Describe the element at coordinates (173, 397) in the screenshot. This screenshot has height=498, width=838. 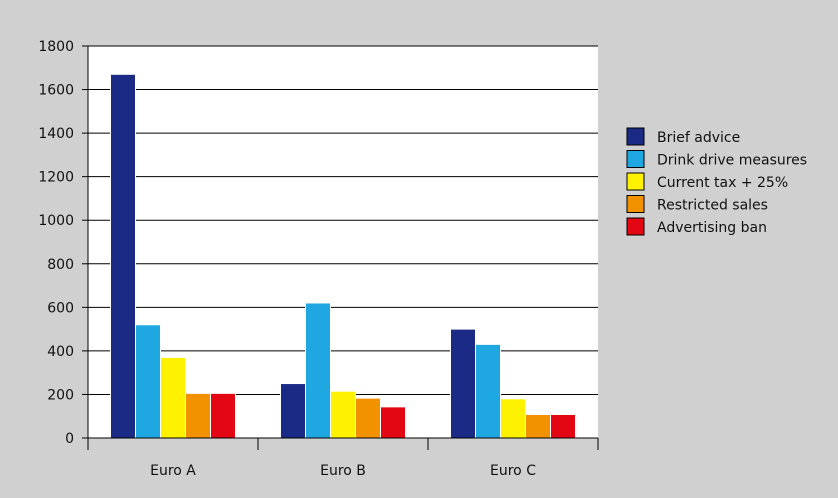
I see `bar-current-tax-25--euro-a` at that location.